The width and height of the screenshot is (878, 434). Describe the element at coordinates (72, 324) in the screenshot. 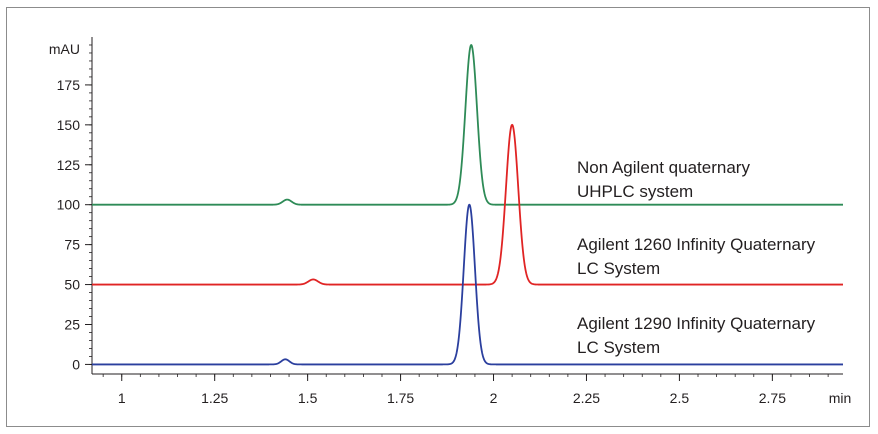

I see `y-tick-label: 25` at that location.